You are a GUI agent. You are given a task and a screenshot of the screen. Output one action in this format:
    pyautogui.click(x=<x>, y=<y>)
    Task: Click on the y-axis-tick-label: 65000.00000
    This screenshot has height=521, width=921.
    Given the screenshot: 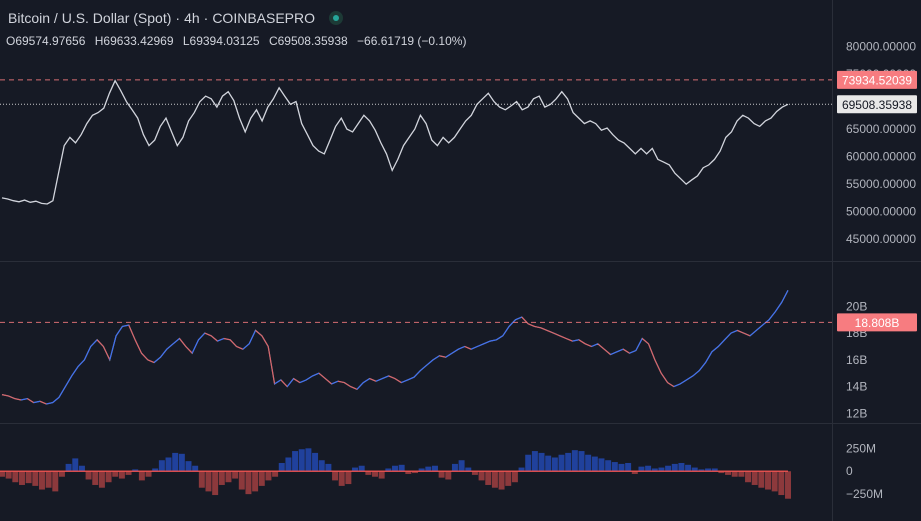 What is the action you would take?
    pyautogui.click(x=881, y=129)
    